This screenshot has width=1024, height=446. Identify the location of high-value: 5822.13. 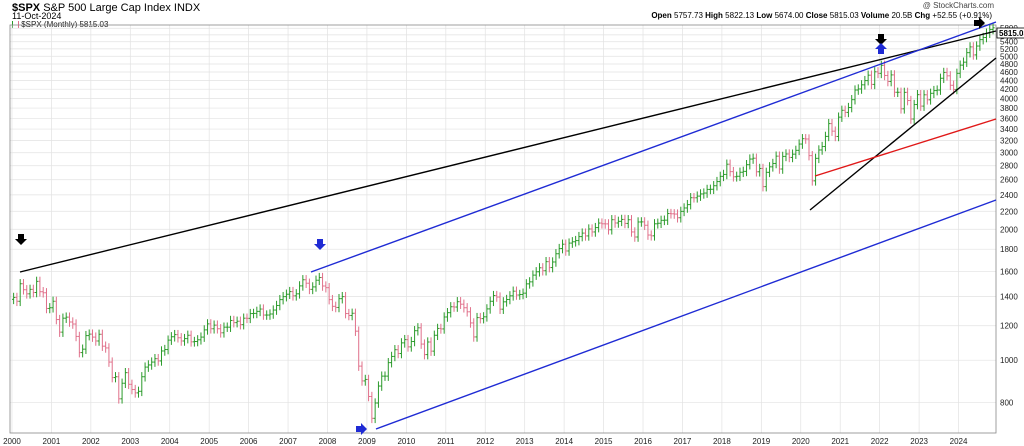
(740, 15).